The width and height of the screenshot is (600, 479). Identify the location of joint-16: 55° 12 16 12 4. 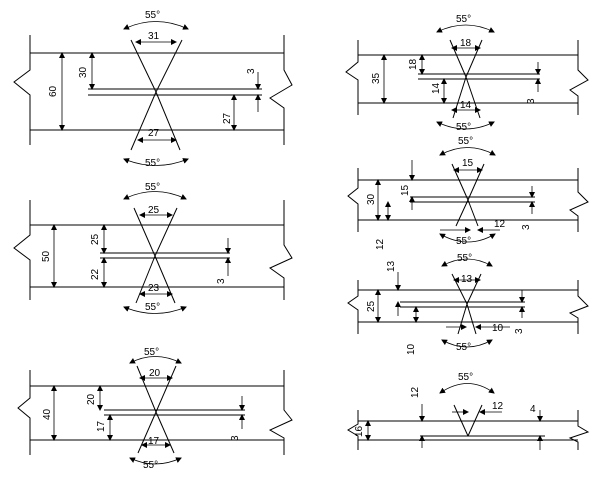
(468, 411).